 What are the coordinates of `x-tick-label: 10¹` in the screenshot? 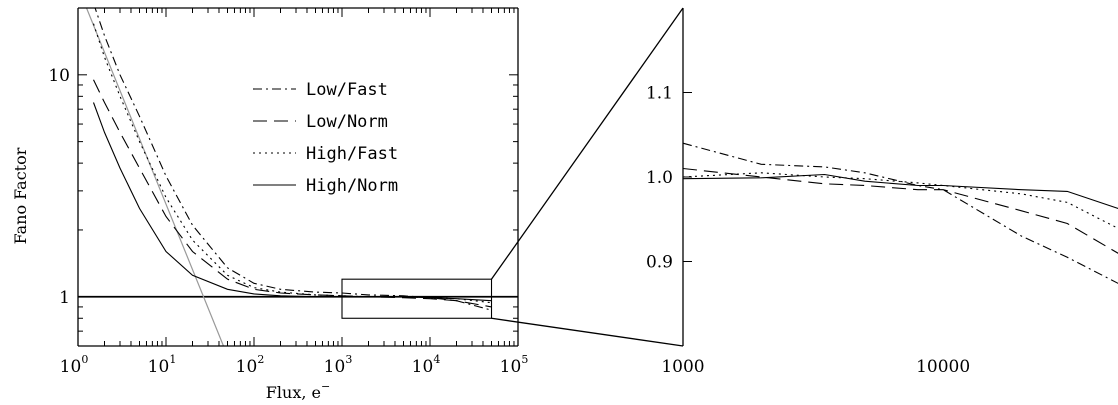 It's located at (162, 365).